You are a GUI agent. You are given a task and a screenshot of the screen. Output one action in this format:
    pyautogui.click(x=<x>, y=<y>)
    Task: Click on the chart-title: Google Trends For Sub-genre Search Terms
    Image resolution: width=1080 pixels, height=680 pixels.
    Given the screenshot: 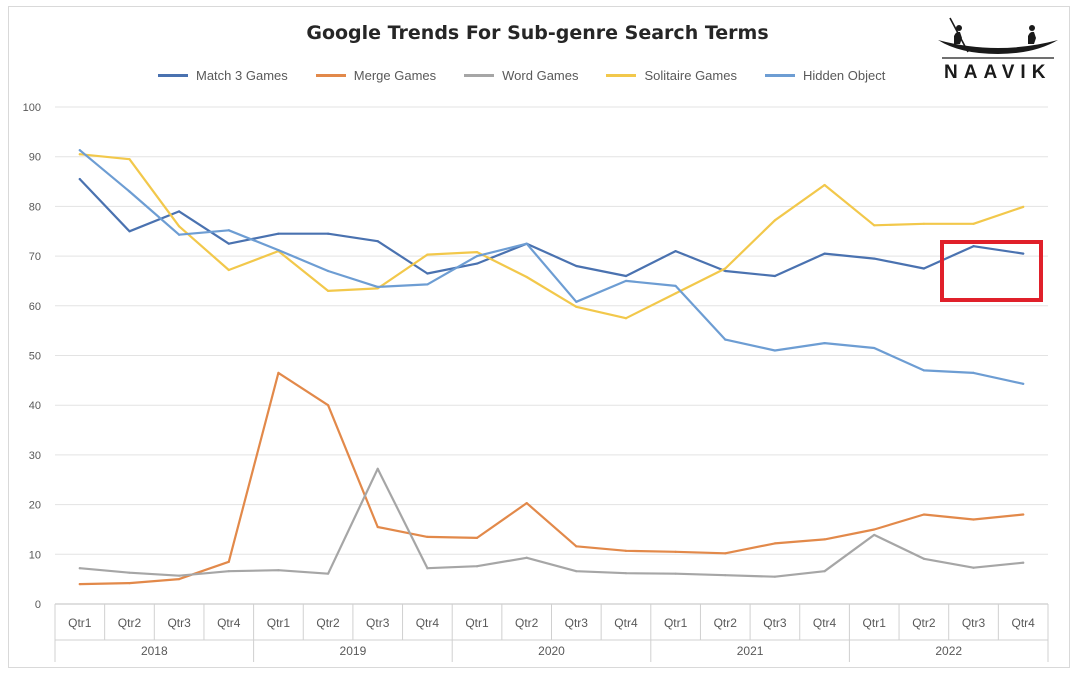 What is the action you would take?
    pyautogui.click(x=537, y=33)
    